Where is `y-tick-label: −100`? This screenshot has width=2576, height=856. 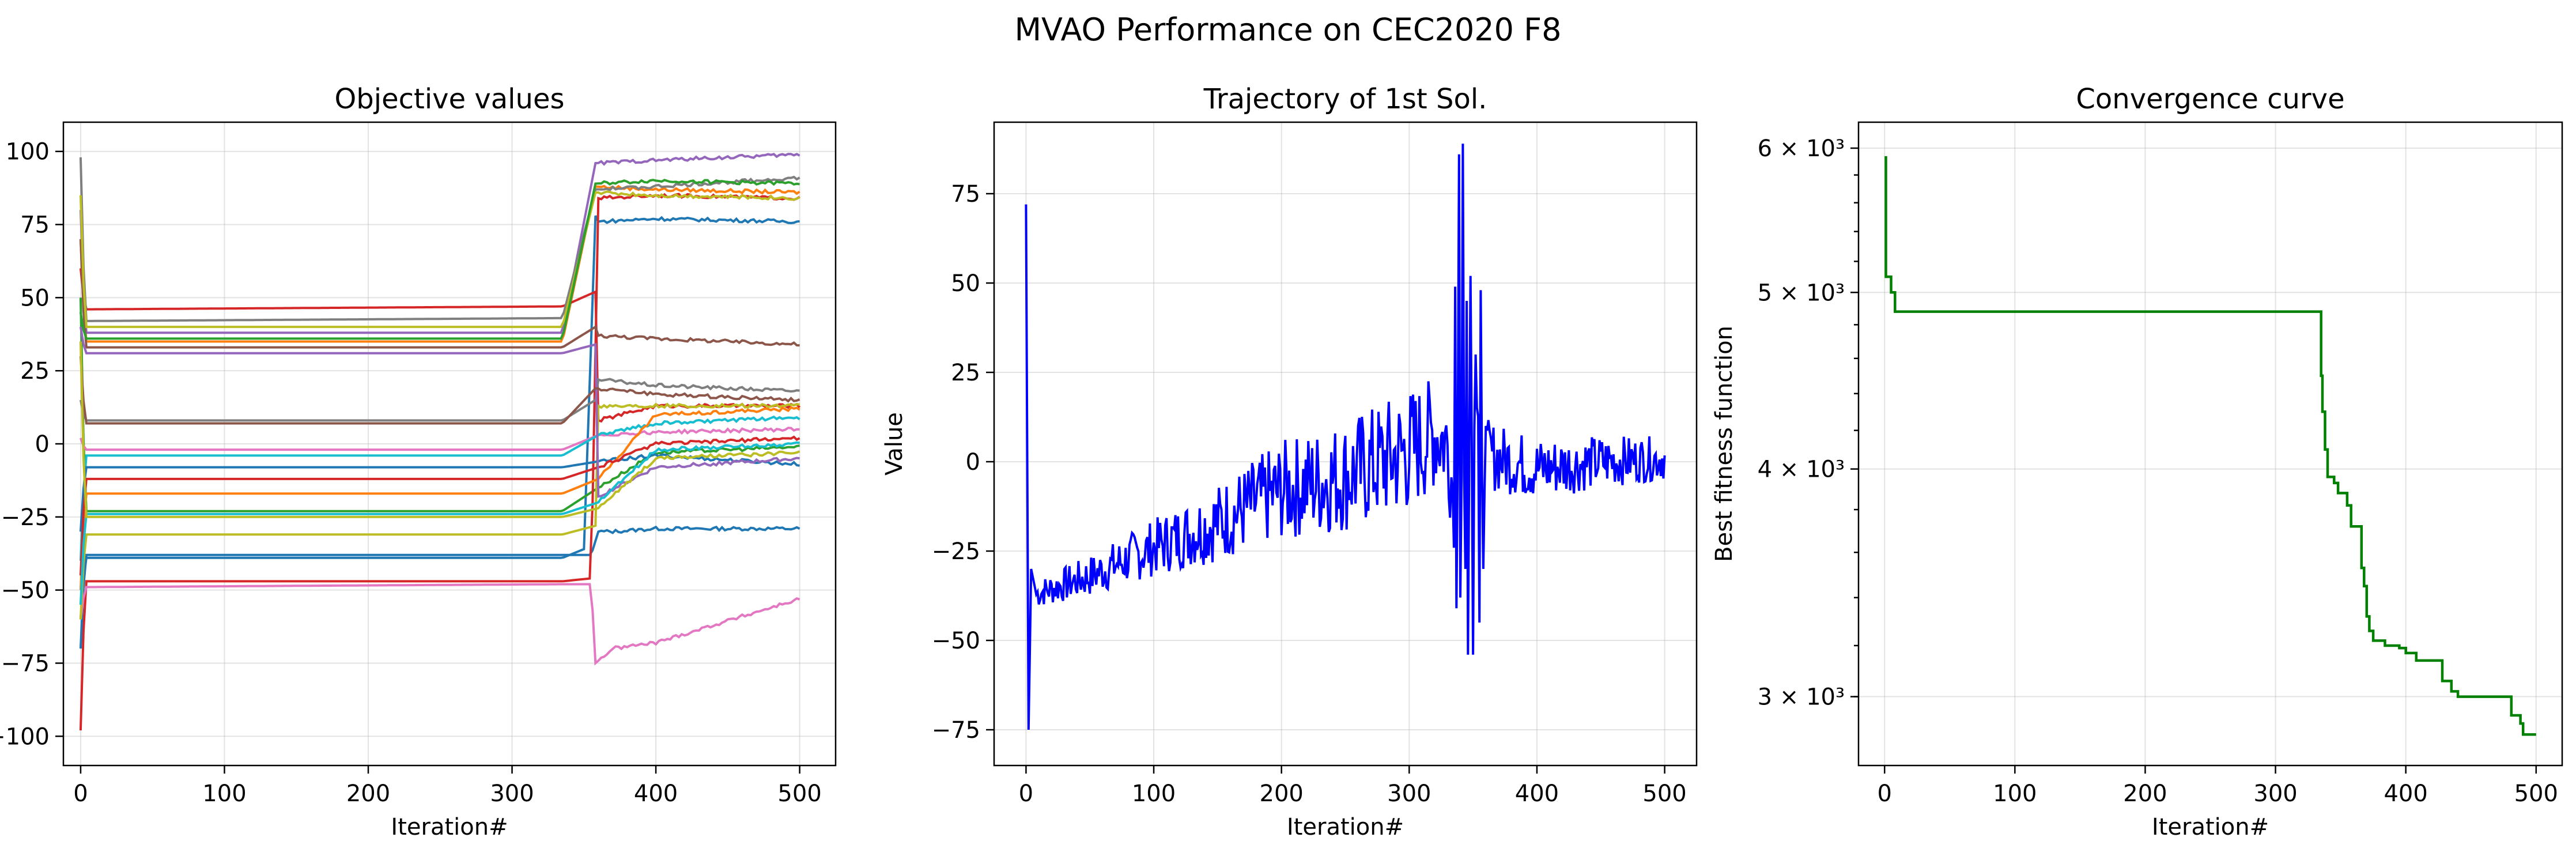 y-tick-label: −100 is located at coordinates (25, 736).